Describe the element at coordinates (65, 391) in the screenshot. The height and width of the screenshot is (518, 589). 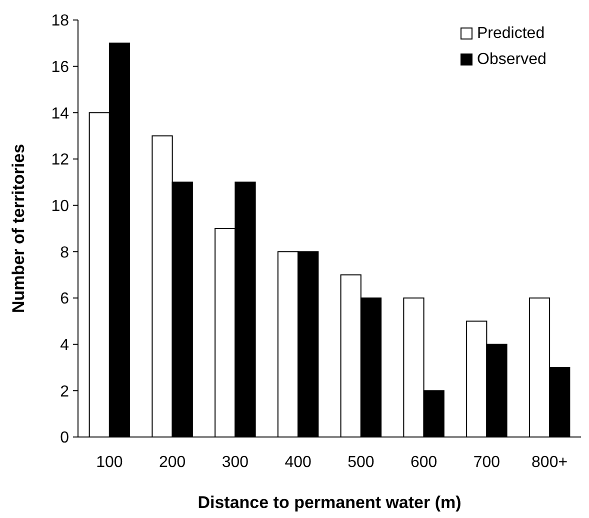
I see `y-tick-label: 2` at that location.